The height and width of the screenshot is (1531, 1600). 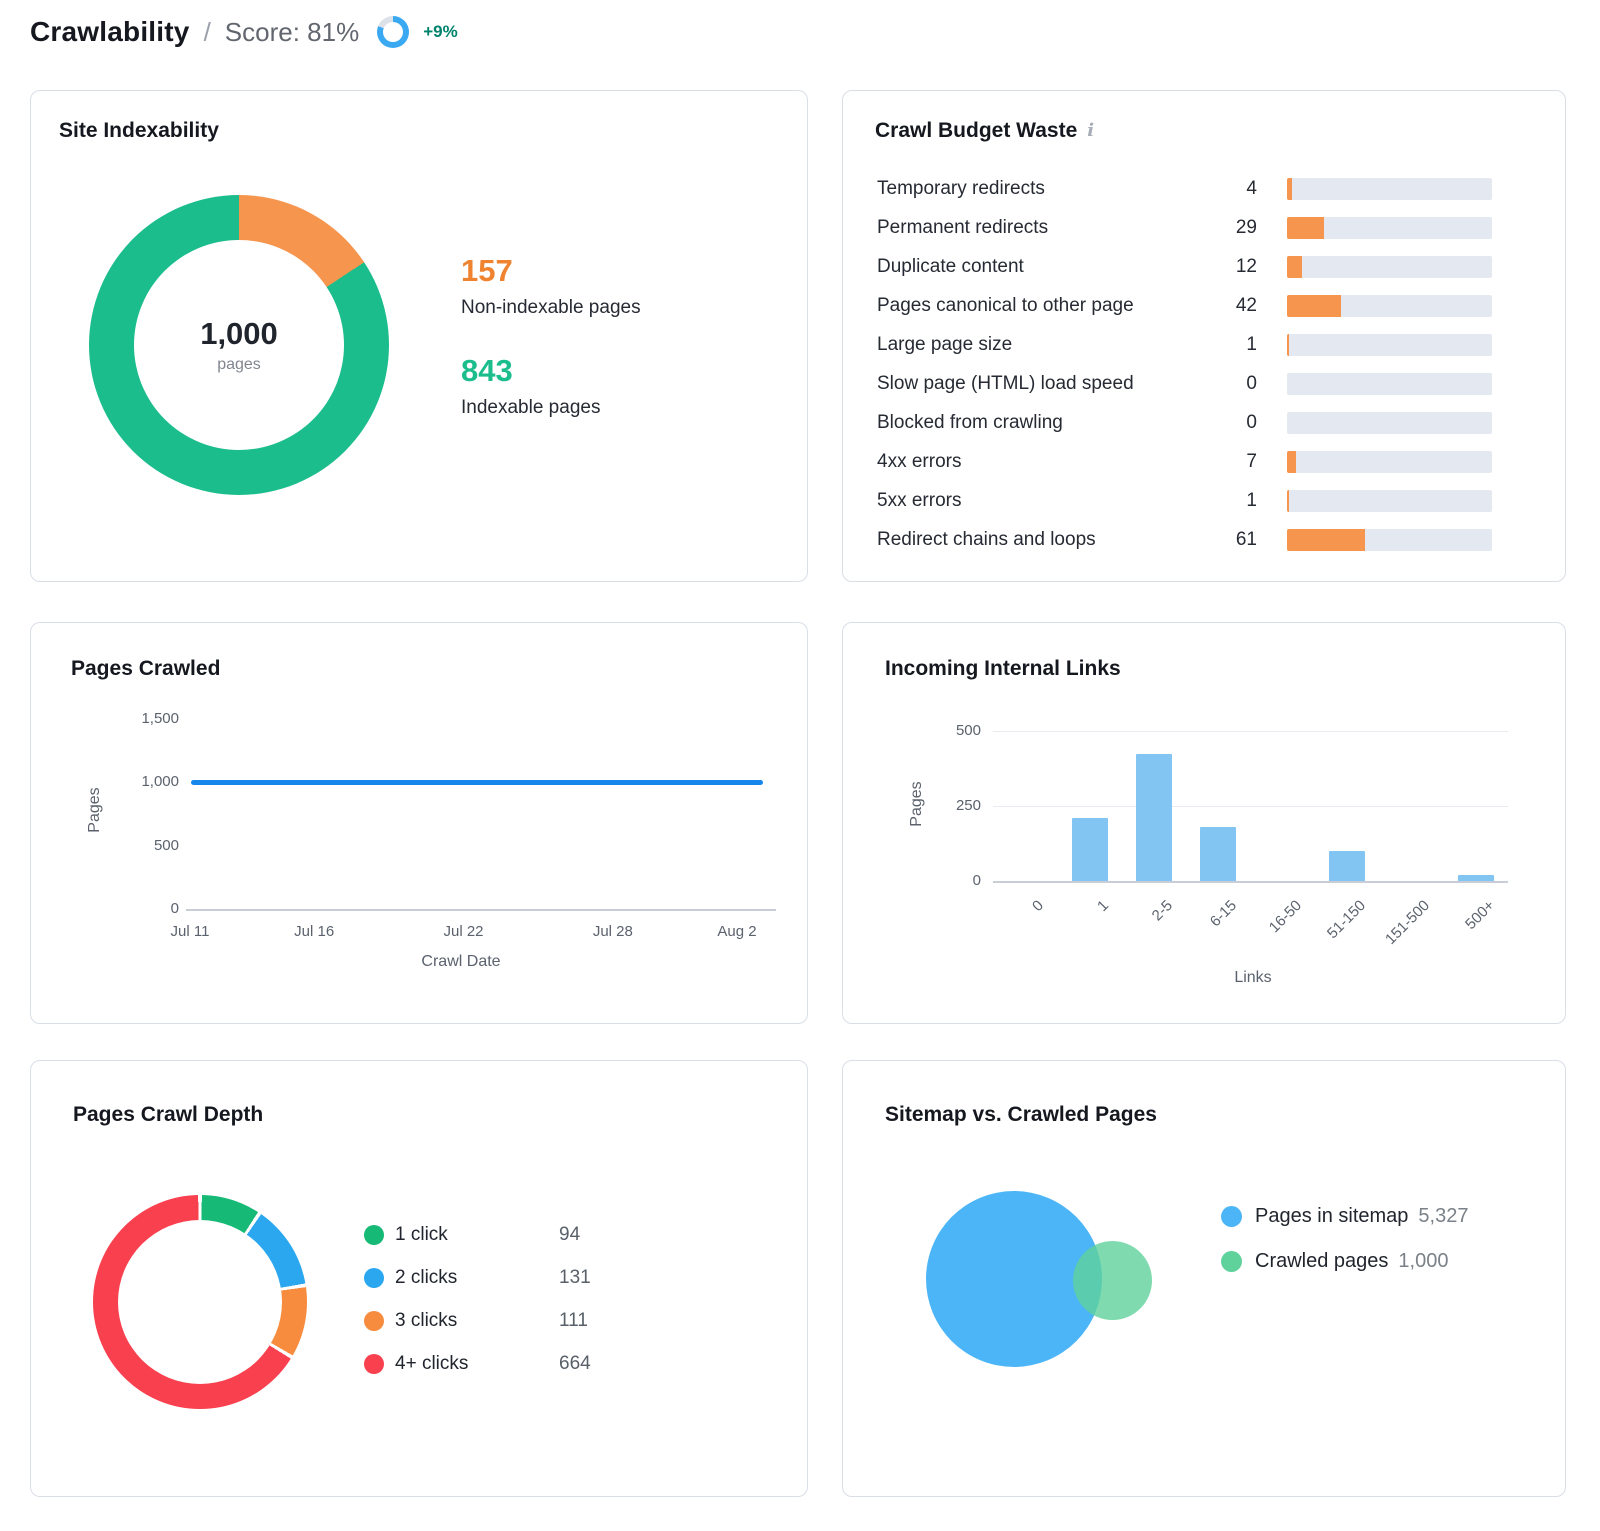 What do you see at coordinates (1231, 1261) in the screenshot?
I see `crawled-legend-dot-icon` at bounding box center [1231, 1261].